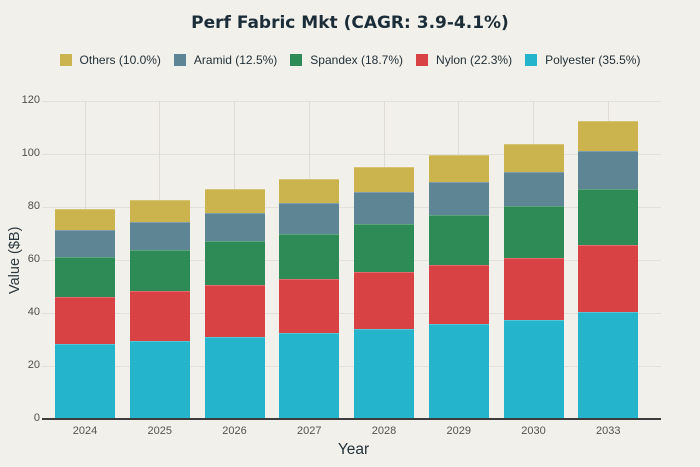 The image size is (700, 467). What do you see at coordinates (85, 276) in the screenshot?
I see `bar-segment-spandex-2024` at bounding box center [85, 276].